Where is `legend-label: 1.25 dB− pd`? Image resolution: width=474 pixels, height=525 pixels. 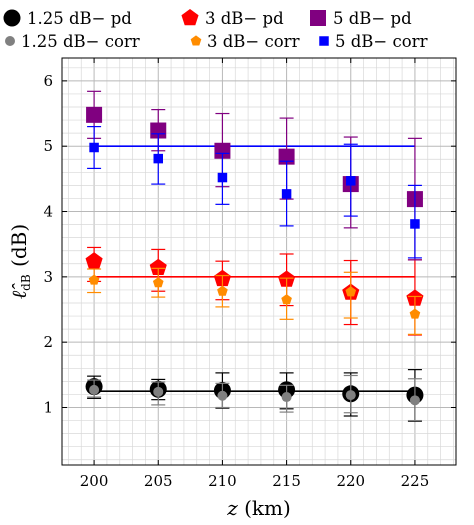
legend-label: 1.25 dB− pd is located at coordinates (79, 18).